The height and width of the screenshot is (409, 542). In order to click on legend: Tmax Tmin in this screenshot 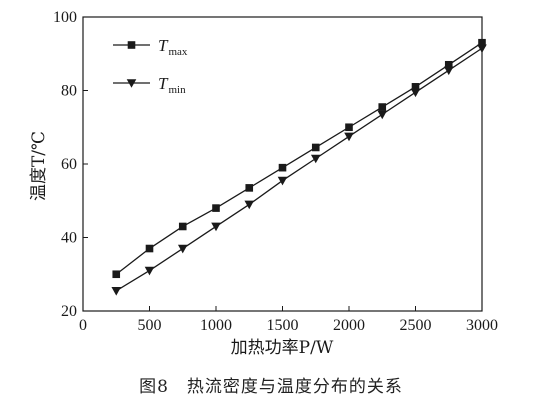, I will do `click(150, 66)`.